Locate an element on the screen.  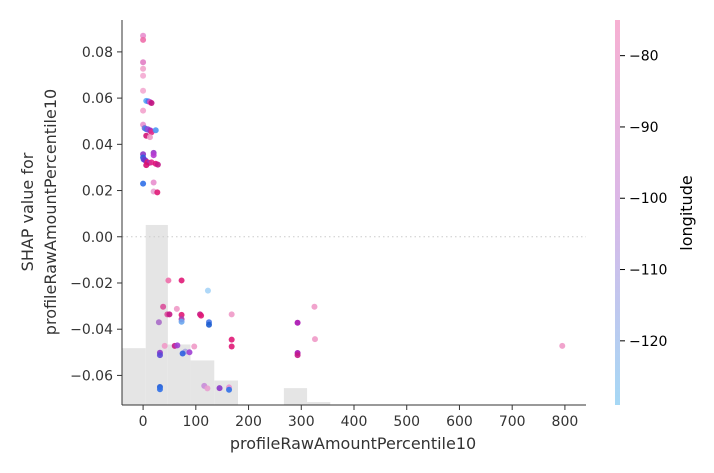
colorbar-tick-label: −120 is located at coordinates (648, 342).